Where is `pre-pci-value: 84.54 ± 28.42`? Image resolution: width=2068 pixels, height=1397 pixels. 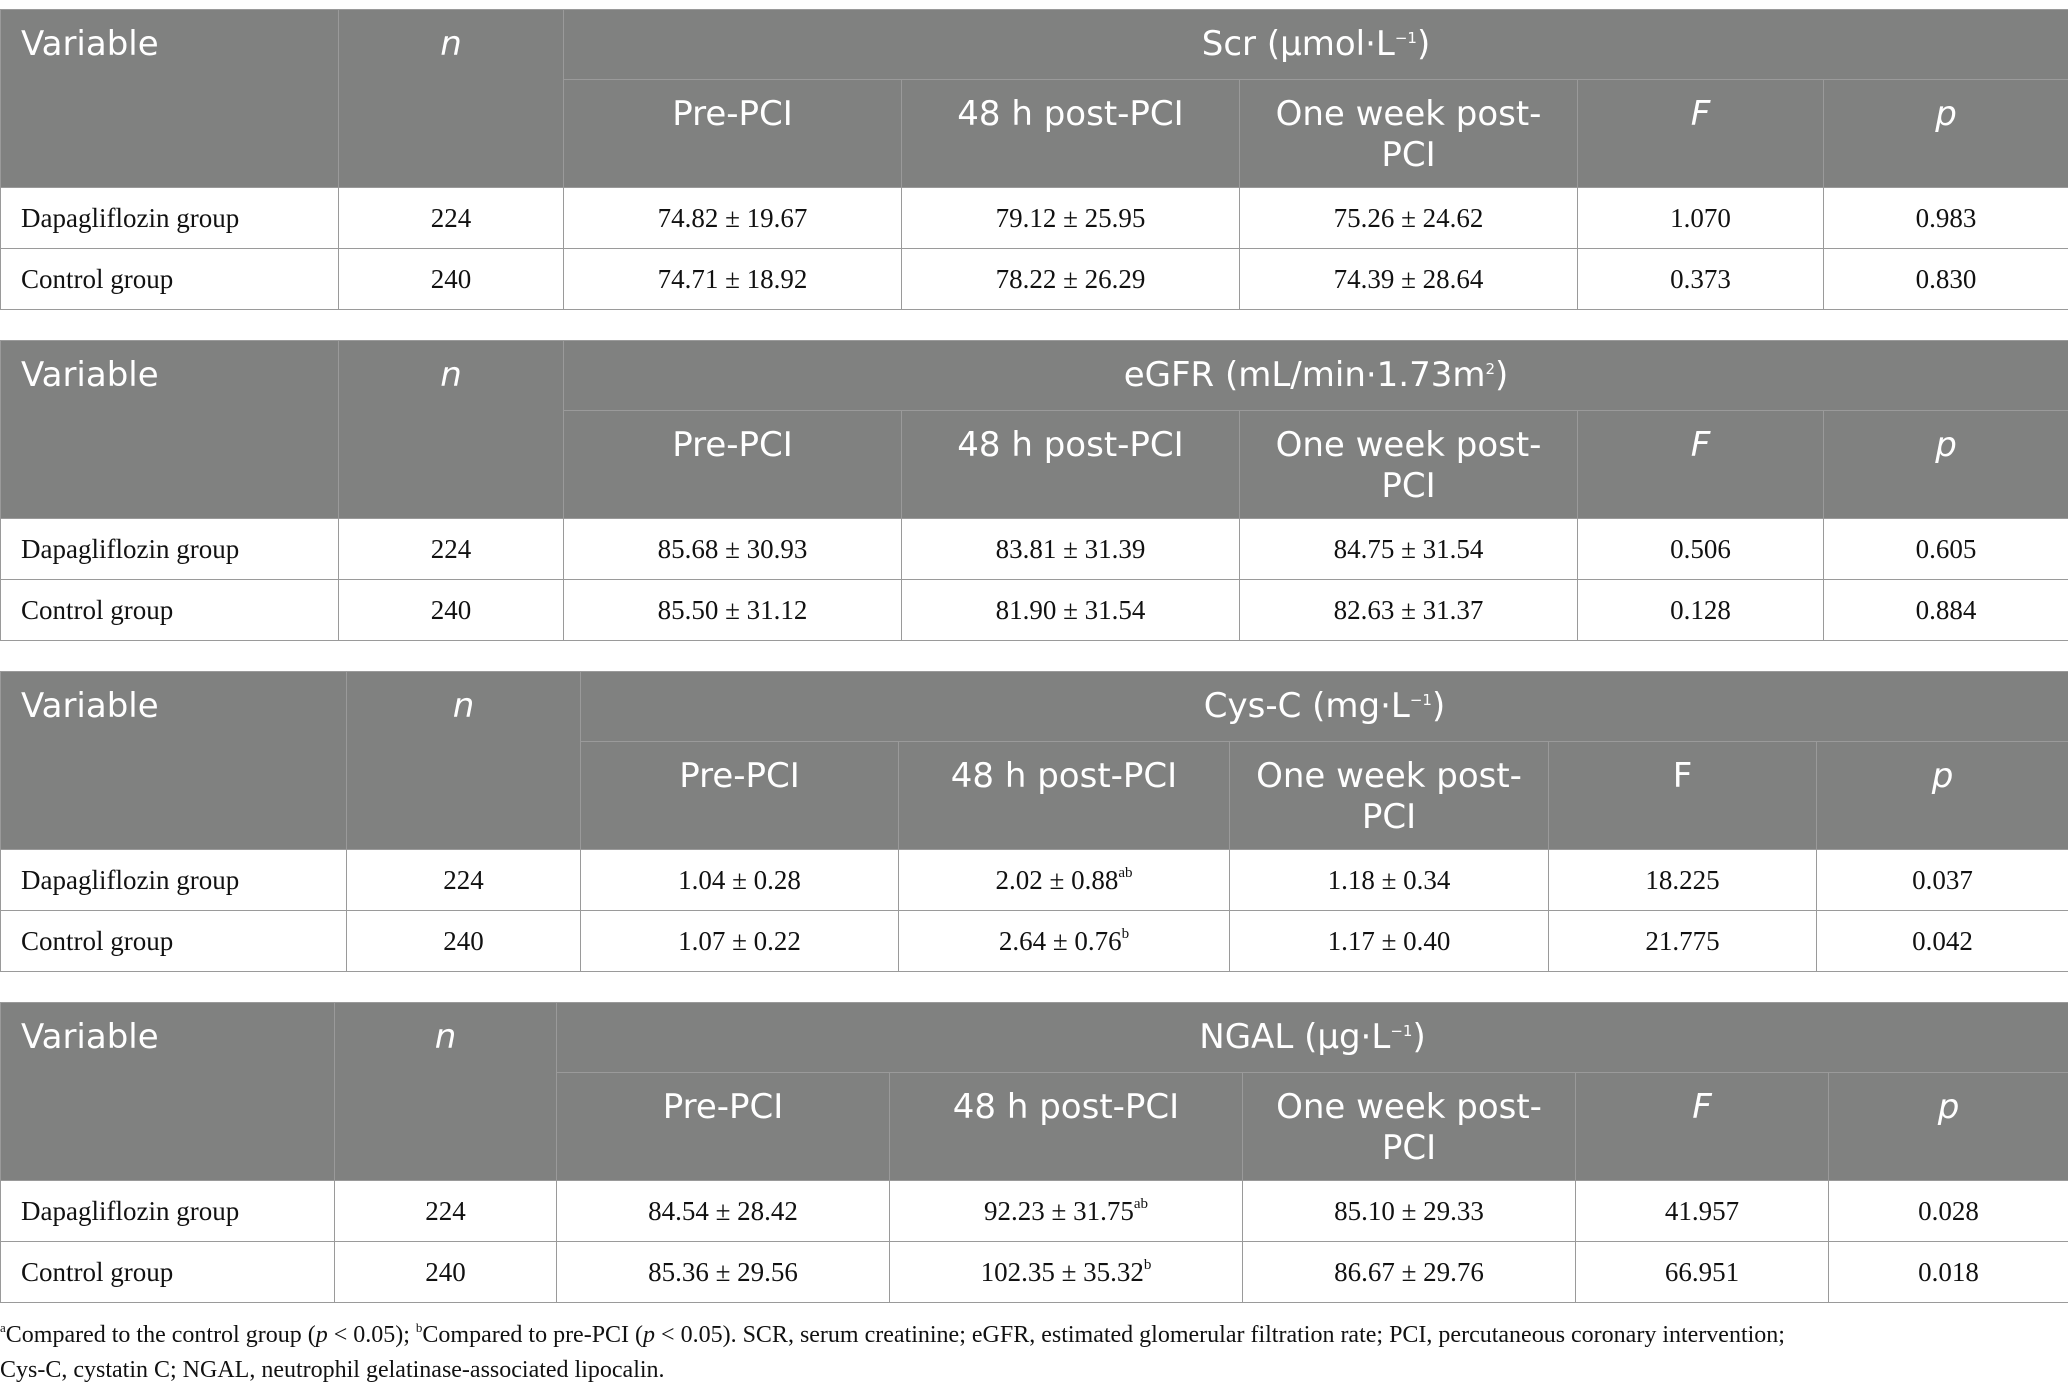 pre-pci-value: 84.54 ± 28.42 is located at coordinates (723, 1211).